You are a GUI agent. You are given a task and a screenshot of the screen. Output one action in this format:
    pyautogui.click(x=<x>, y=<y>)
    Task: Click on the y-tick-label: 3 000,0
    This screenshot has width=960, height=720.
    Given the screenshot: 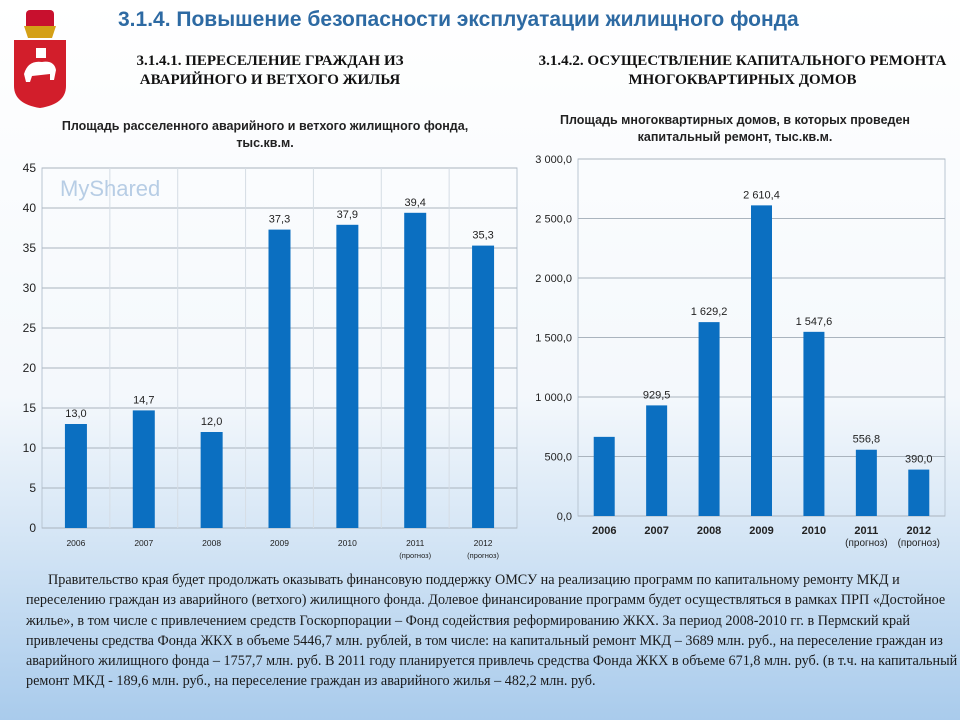 What is the action you would take?
    pyautogui.click(x=553, y=160)
    